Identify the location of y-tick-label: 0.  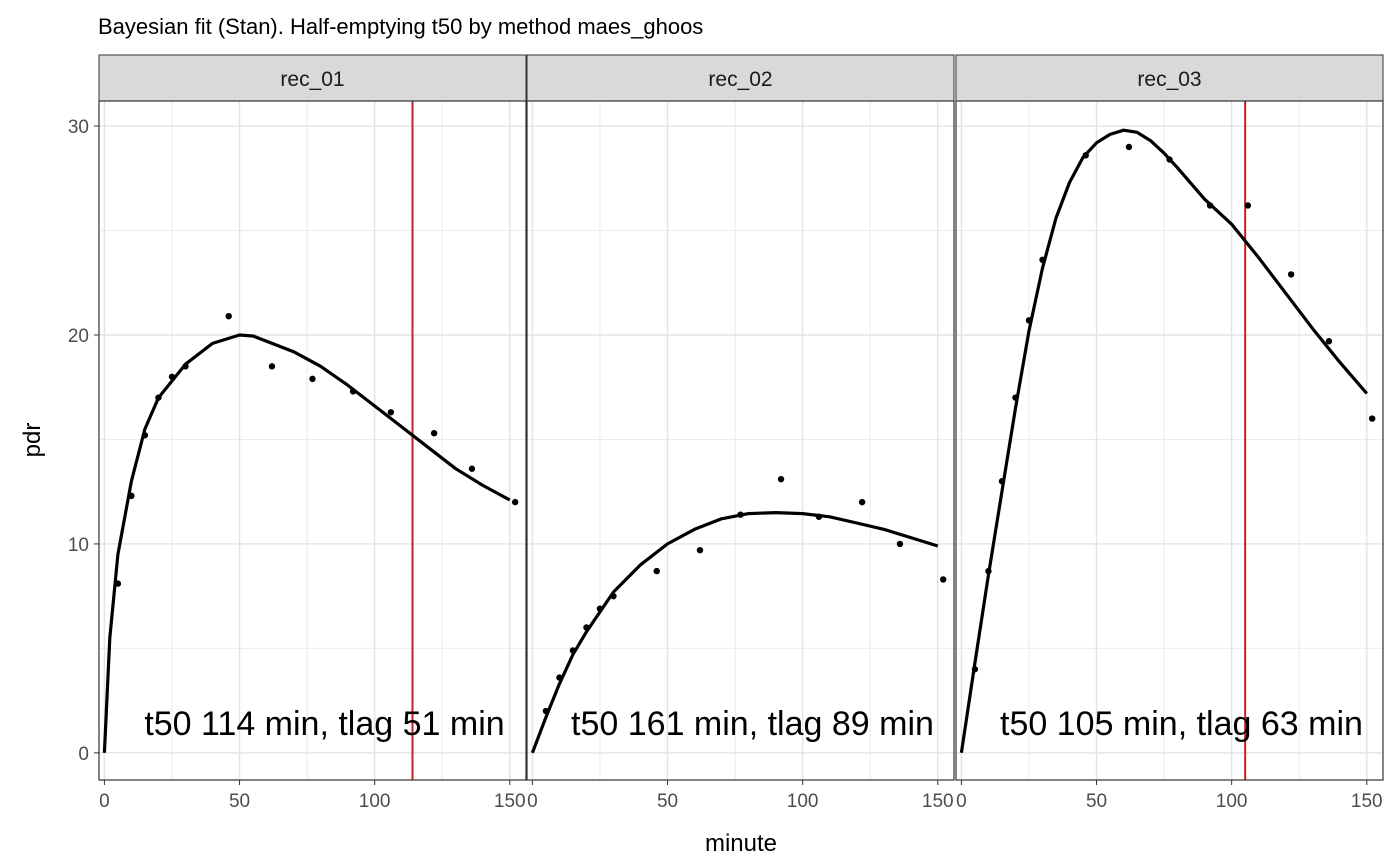
(83, 754).